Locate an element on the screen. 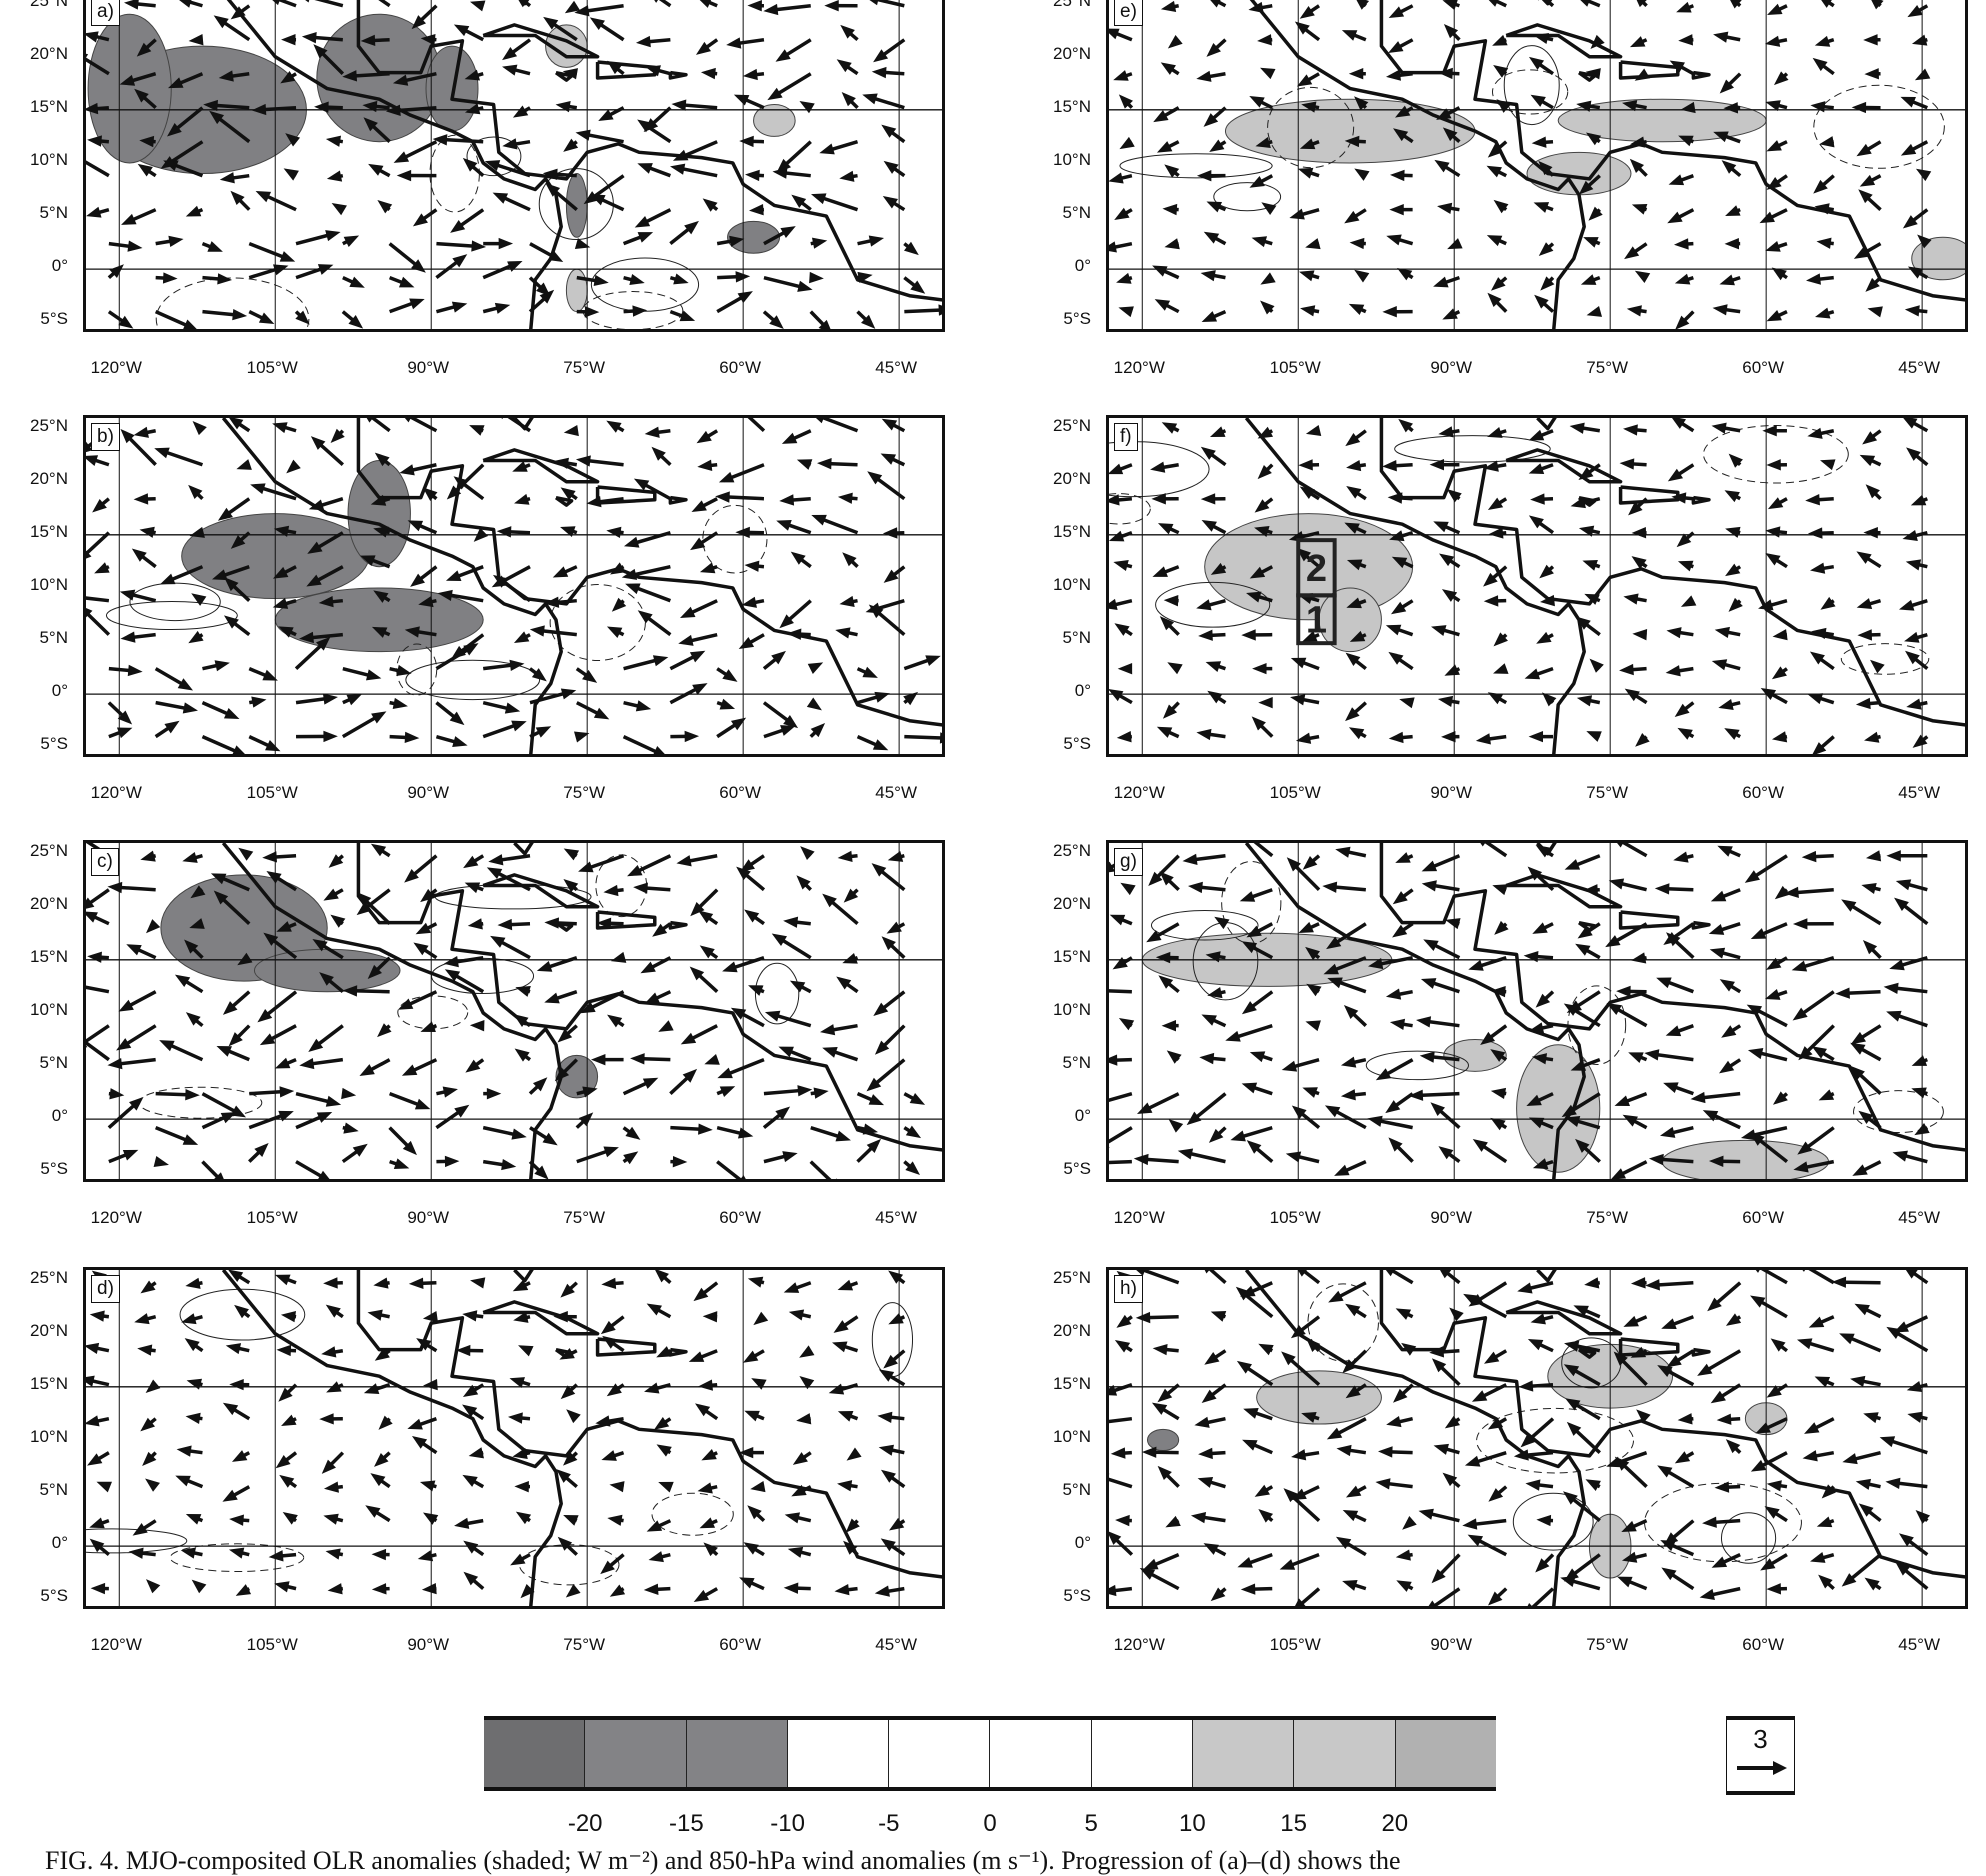  longitude-tick-label: 45°W is located at coordinates (896, 793).